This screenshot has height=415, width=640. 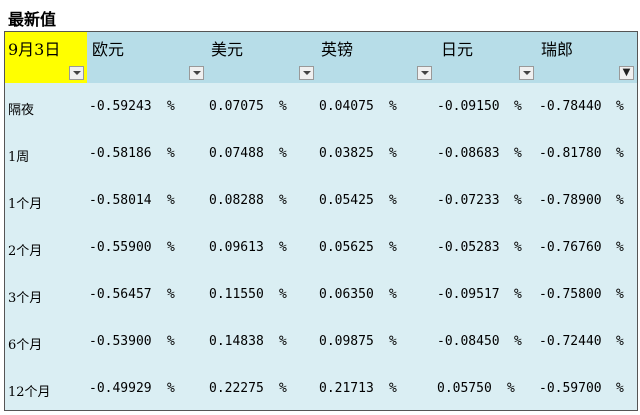 What do you see at coordinates (570, 294) in the screenshot?
I see `rate-value: -0.75800` at bounding box center [570, 294].